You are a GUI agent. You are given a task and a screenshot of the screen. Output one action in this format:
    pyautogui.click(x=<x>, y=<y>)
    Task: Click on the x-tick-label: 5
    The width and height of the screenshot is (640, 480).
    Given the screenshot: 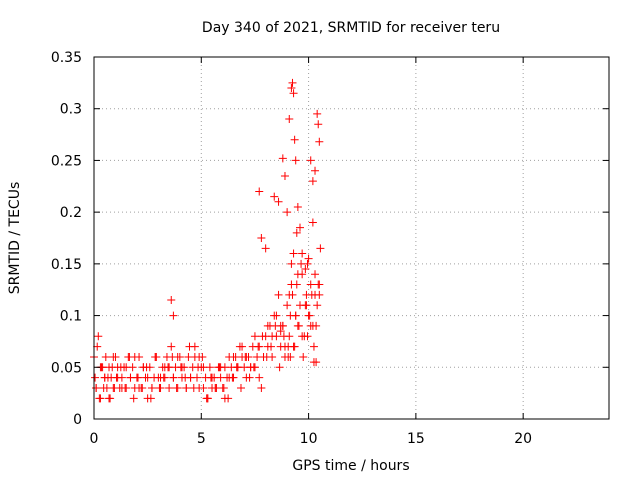 What is the action you would take?
    pyautogui.click(x=201, y=439)
    